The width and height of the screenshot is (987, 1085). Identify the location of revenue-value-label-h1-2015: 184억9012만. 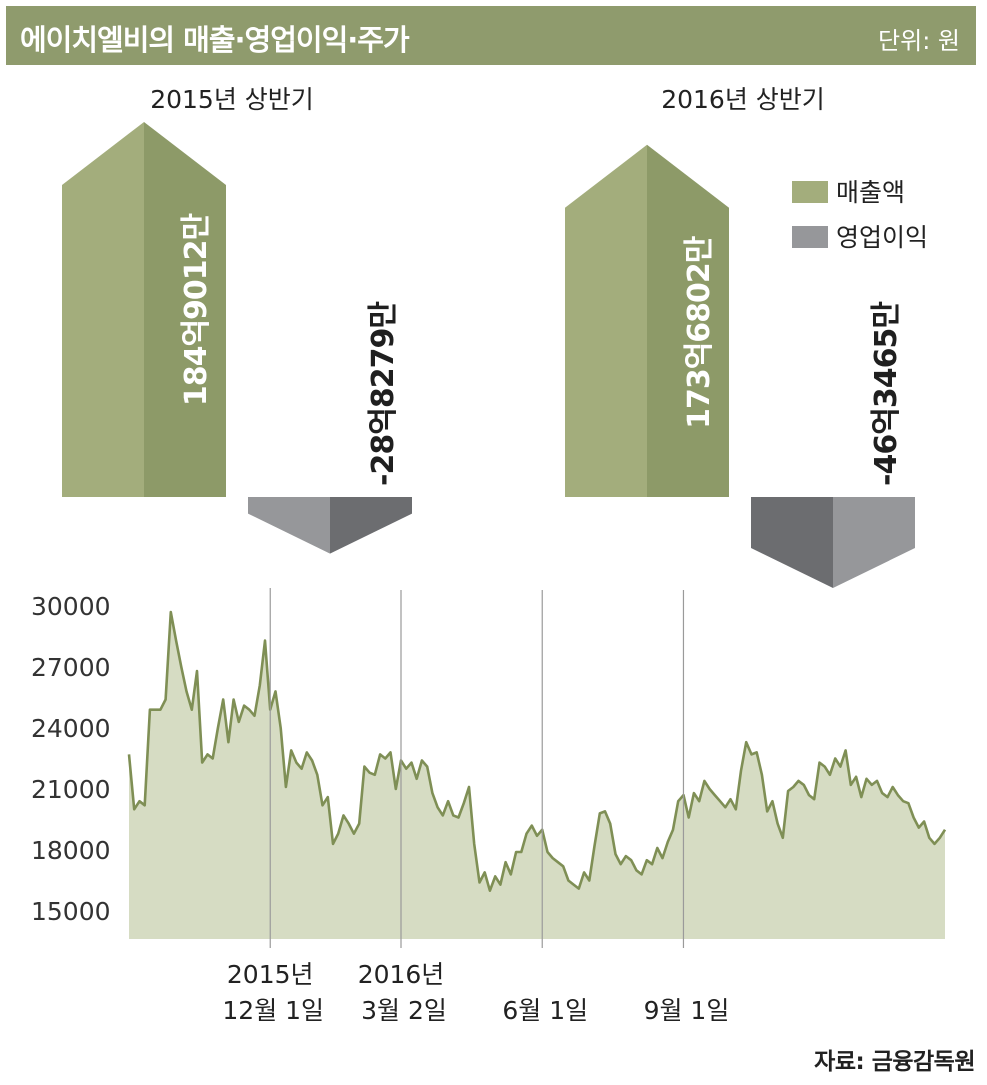
(196, 309).